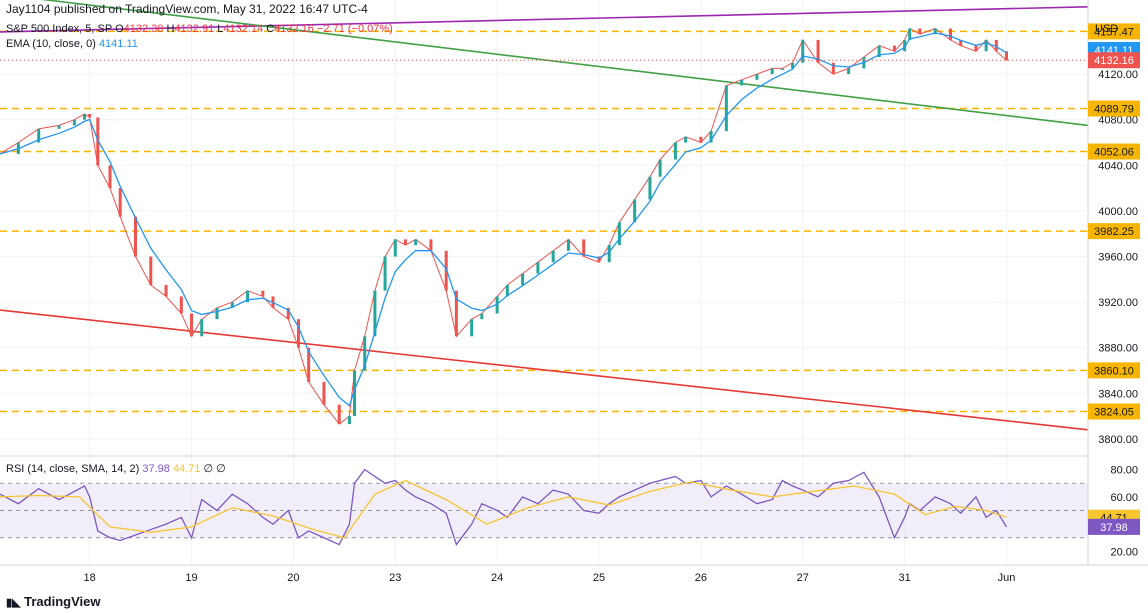 This screenshot has height=613, width=1148. Describe the element at coordinates (1118, 212) in the screenshot. I see `price-tick-label: 4000.00` at that location.